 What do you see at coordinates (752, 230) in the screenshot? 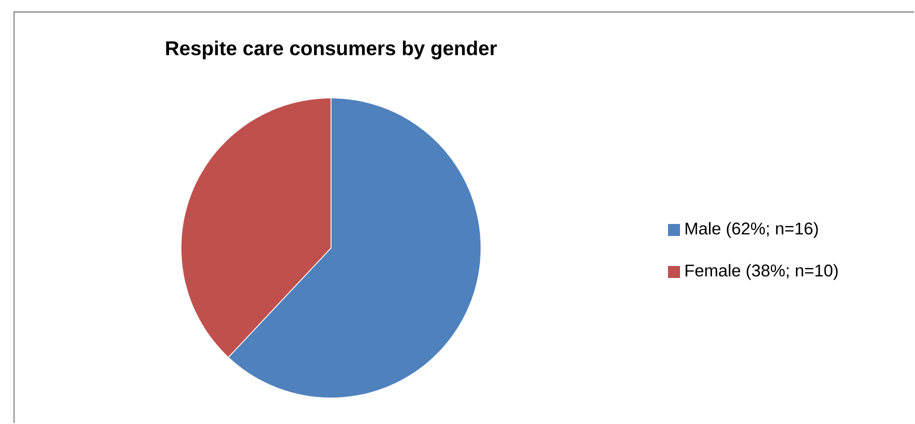
I see `legend-label: Male (62%; n=16)` at bounding box center [752, 230].